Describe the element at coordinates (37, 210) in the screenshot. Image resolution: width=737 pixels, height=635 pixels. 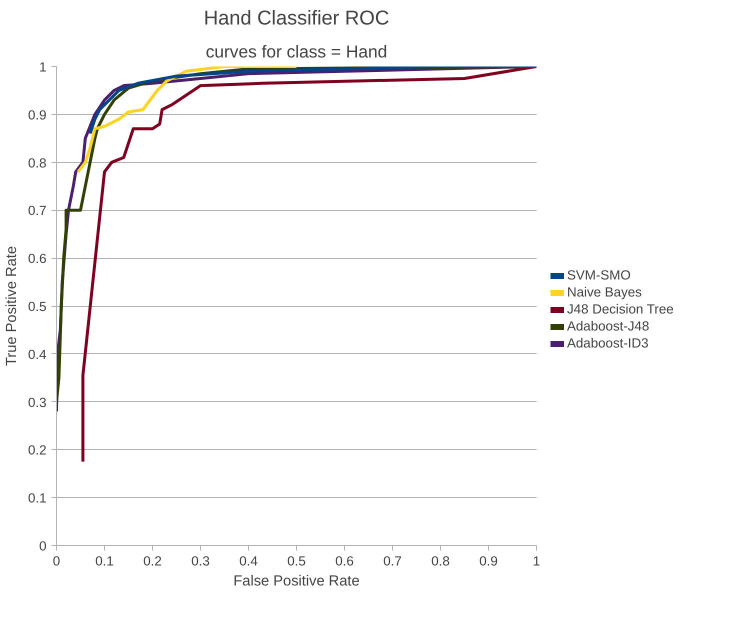
I see `y-tick-label: 0.7` at that location.